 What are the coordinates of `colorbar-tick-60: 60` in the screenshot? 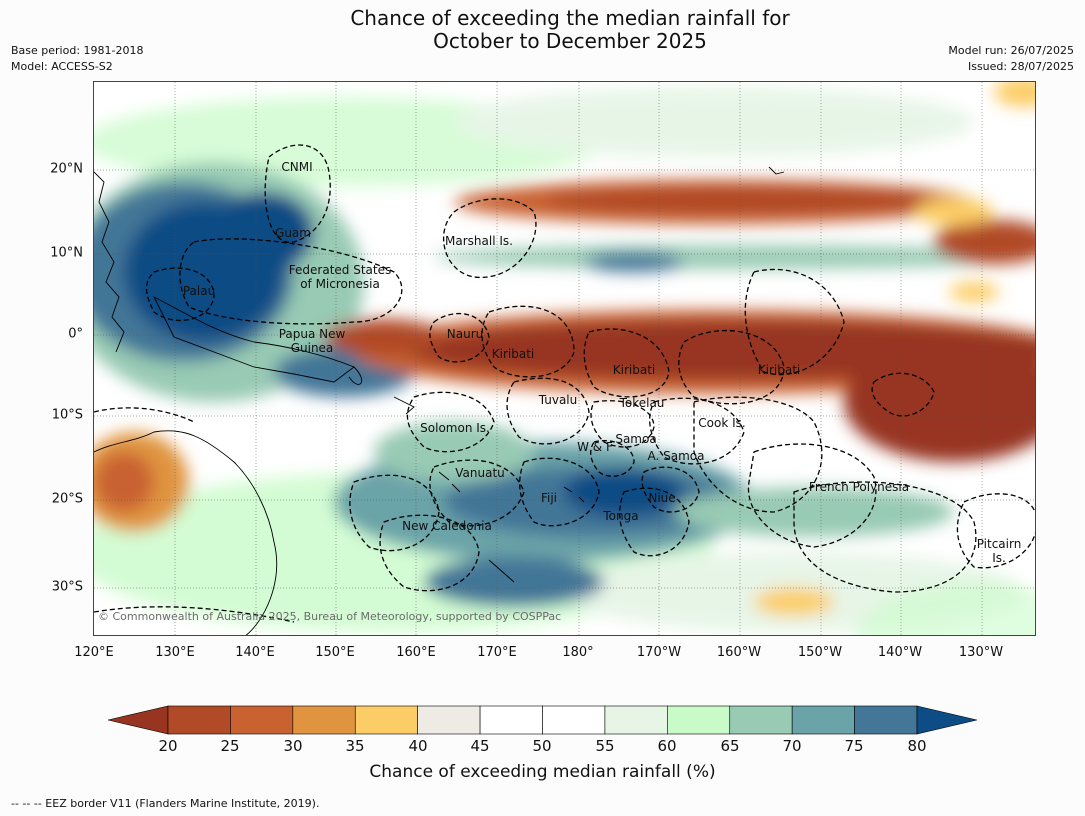 It's located at (667, 746).